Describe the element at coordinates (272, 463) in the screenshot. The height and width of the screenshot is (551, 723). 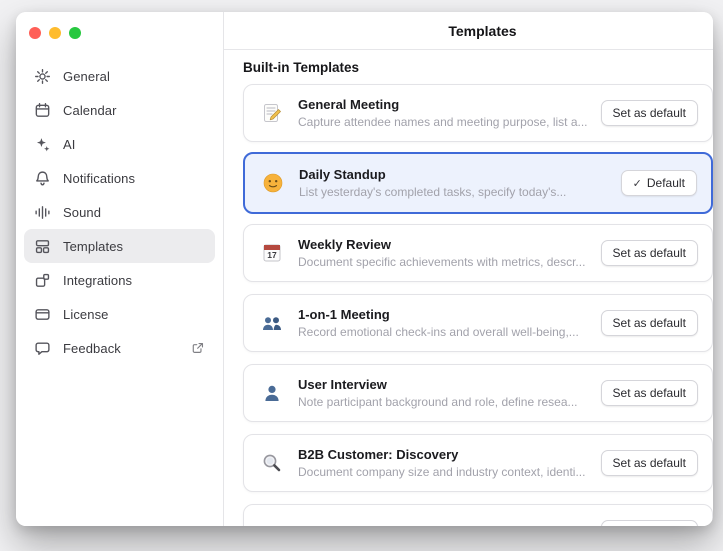
I see `magnifier-icon` at that location.